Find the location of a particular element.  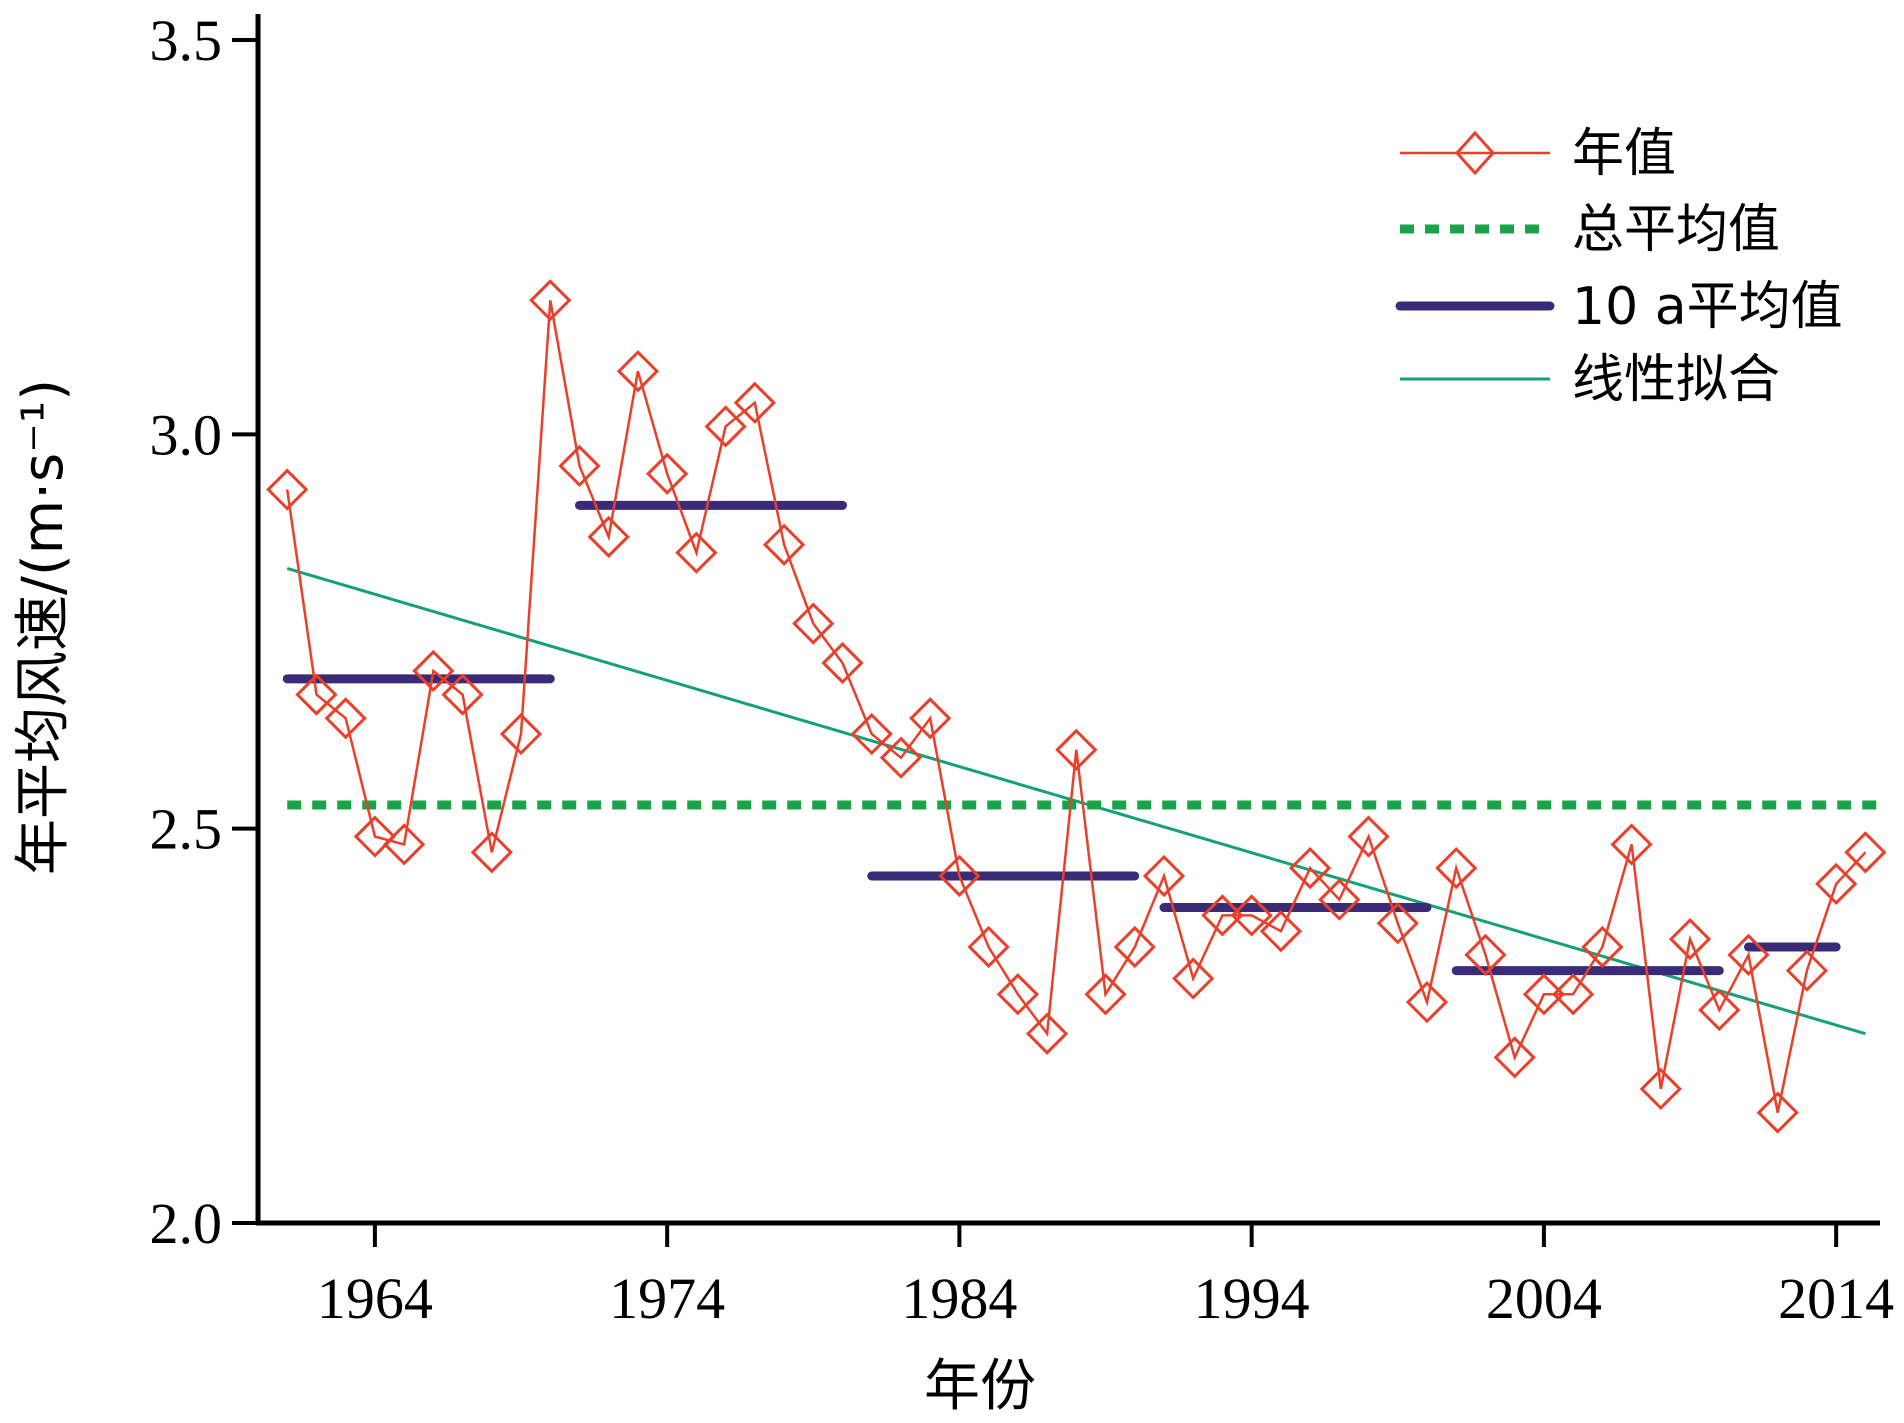

legend-label-decadal-mean: 10 a平均值 is located at coordinates (1707, 307).